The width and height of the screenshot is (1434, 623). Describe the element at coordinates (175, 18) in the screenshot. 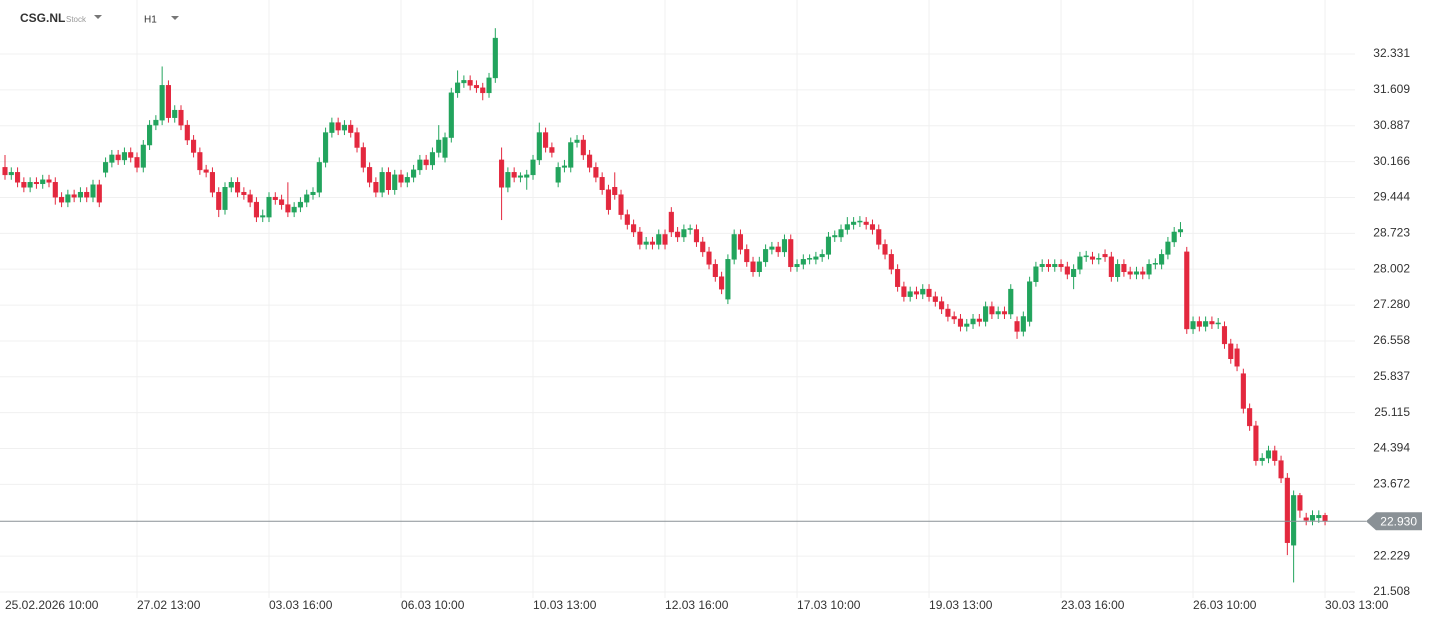

I see `interval-dropdown` at that location.